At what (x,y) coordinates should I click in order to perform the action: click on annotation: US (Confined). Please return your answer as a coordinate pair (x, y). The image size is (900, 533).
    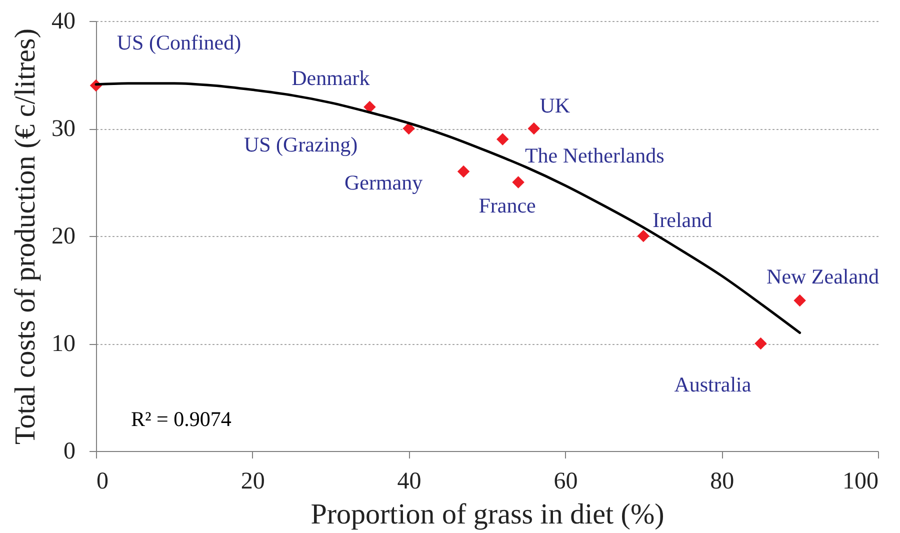
    Looking at the image, I should click on (179, 42).